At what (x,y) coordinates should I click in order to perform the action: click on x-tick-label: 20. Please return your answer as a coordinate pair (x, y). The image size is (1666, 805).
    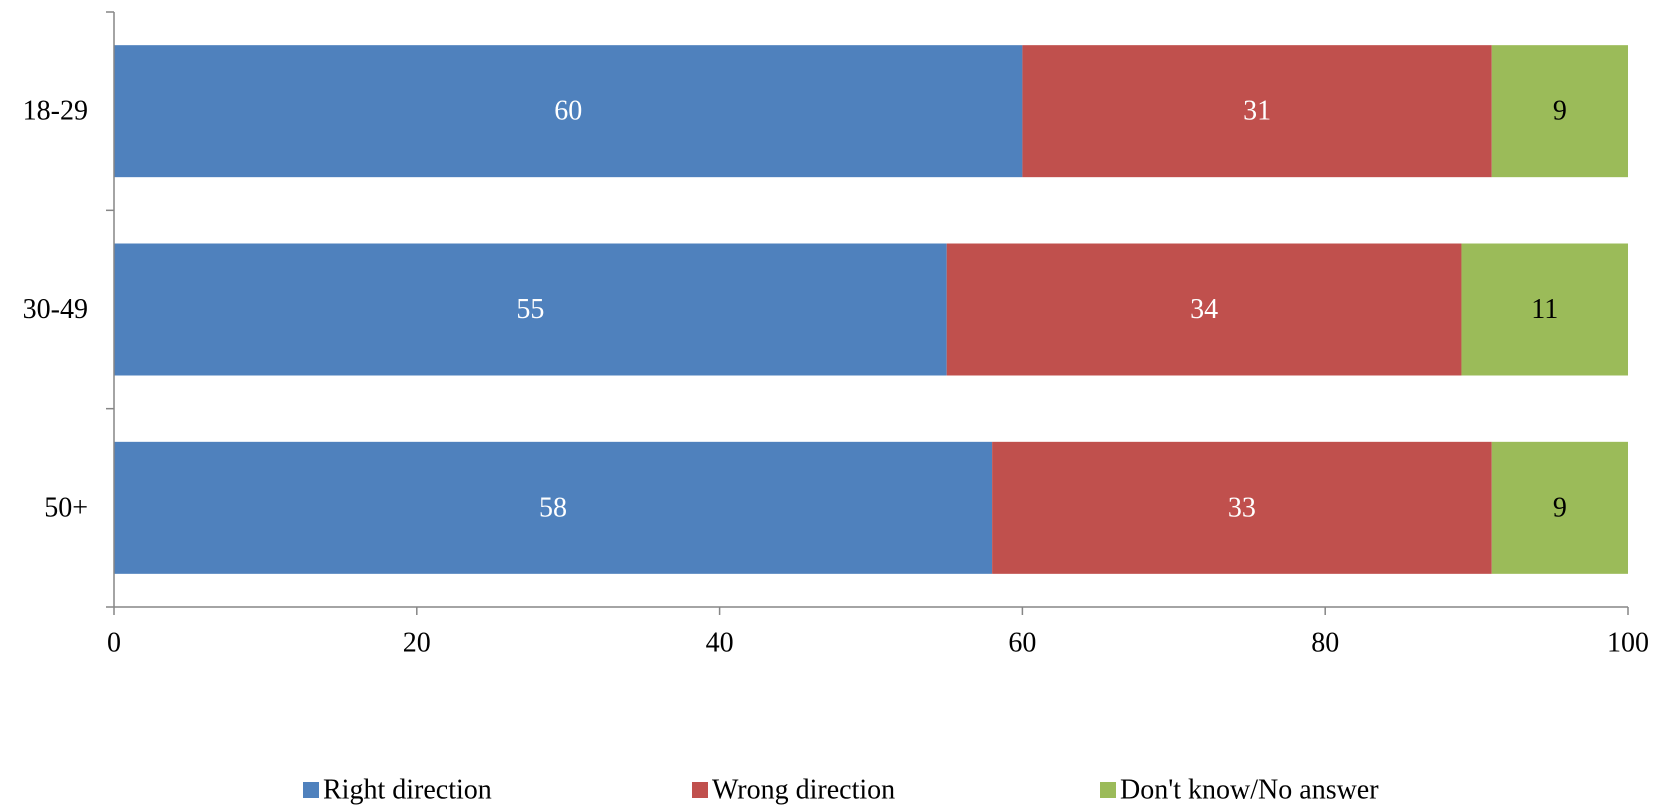
    Looking at the image, I should click on (417, 643).